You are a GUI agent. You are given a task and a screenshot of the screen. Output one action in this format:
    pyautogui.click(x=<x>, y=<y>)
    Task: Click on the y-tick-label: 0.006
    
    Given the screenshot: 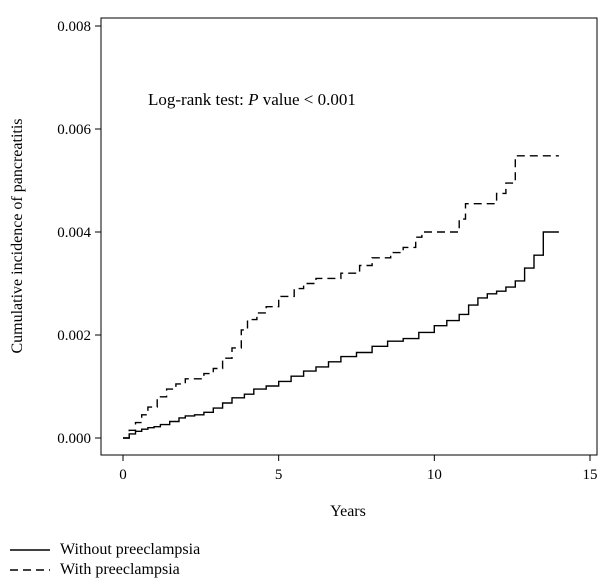 What is the action you would take?
    pyautogui.click(x=74, y=130)
    